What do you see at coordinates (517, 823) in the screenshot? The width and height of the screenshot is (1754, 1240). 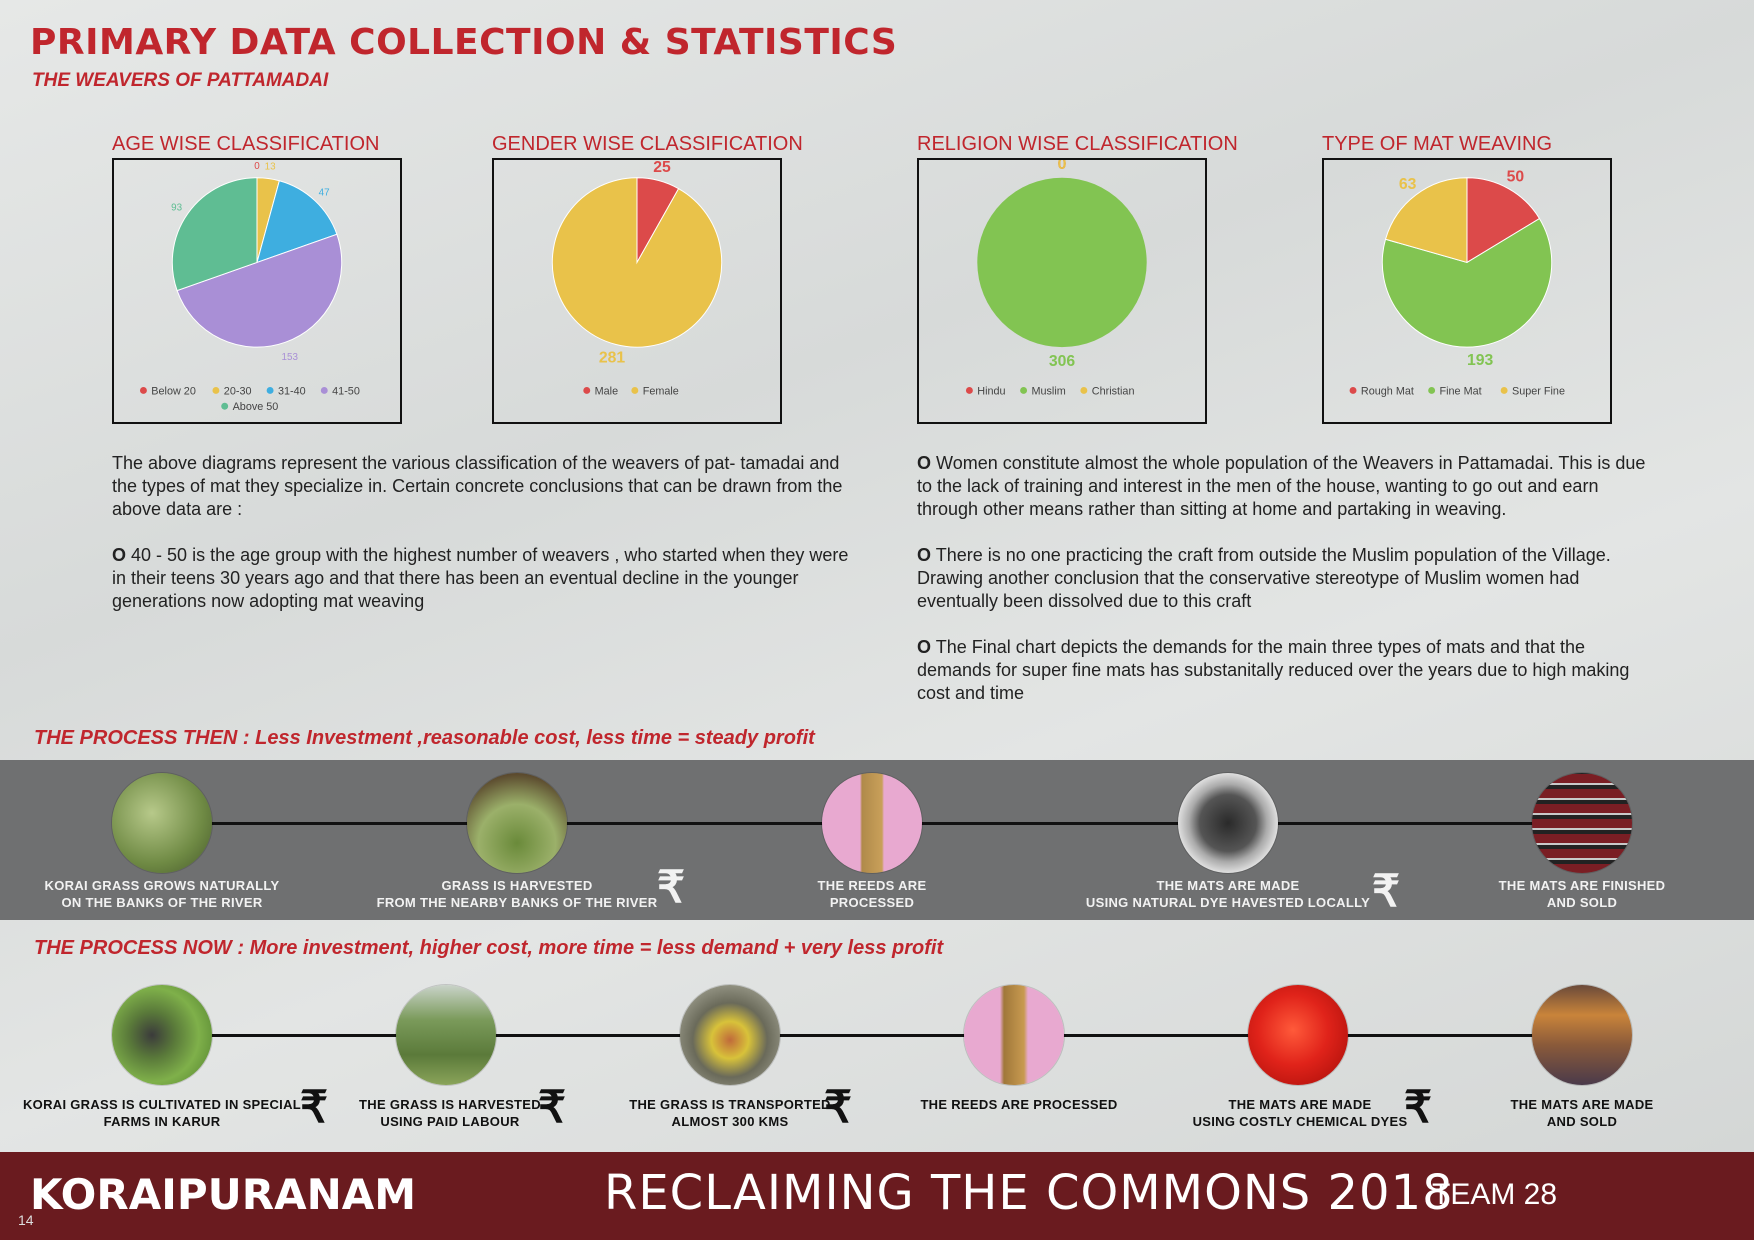 I see `grass-harvest-photo` at bounding box center [517, 823].